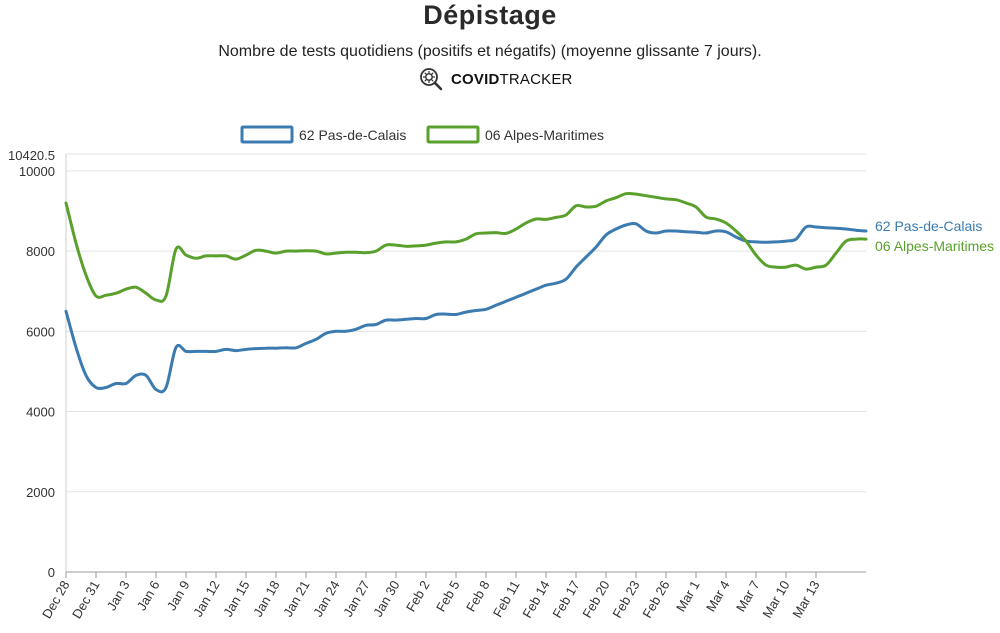 The image size is (1000, 633). I want to click on legend: 62 Pas-de-Calais 06 Alpes-Maritimes, so click(422, 134).